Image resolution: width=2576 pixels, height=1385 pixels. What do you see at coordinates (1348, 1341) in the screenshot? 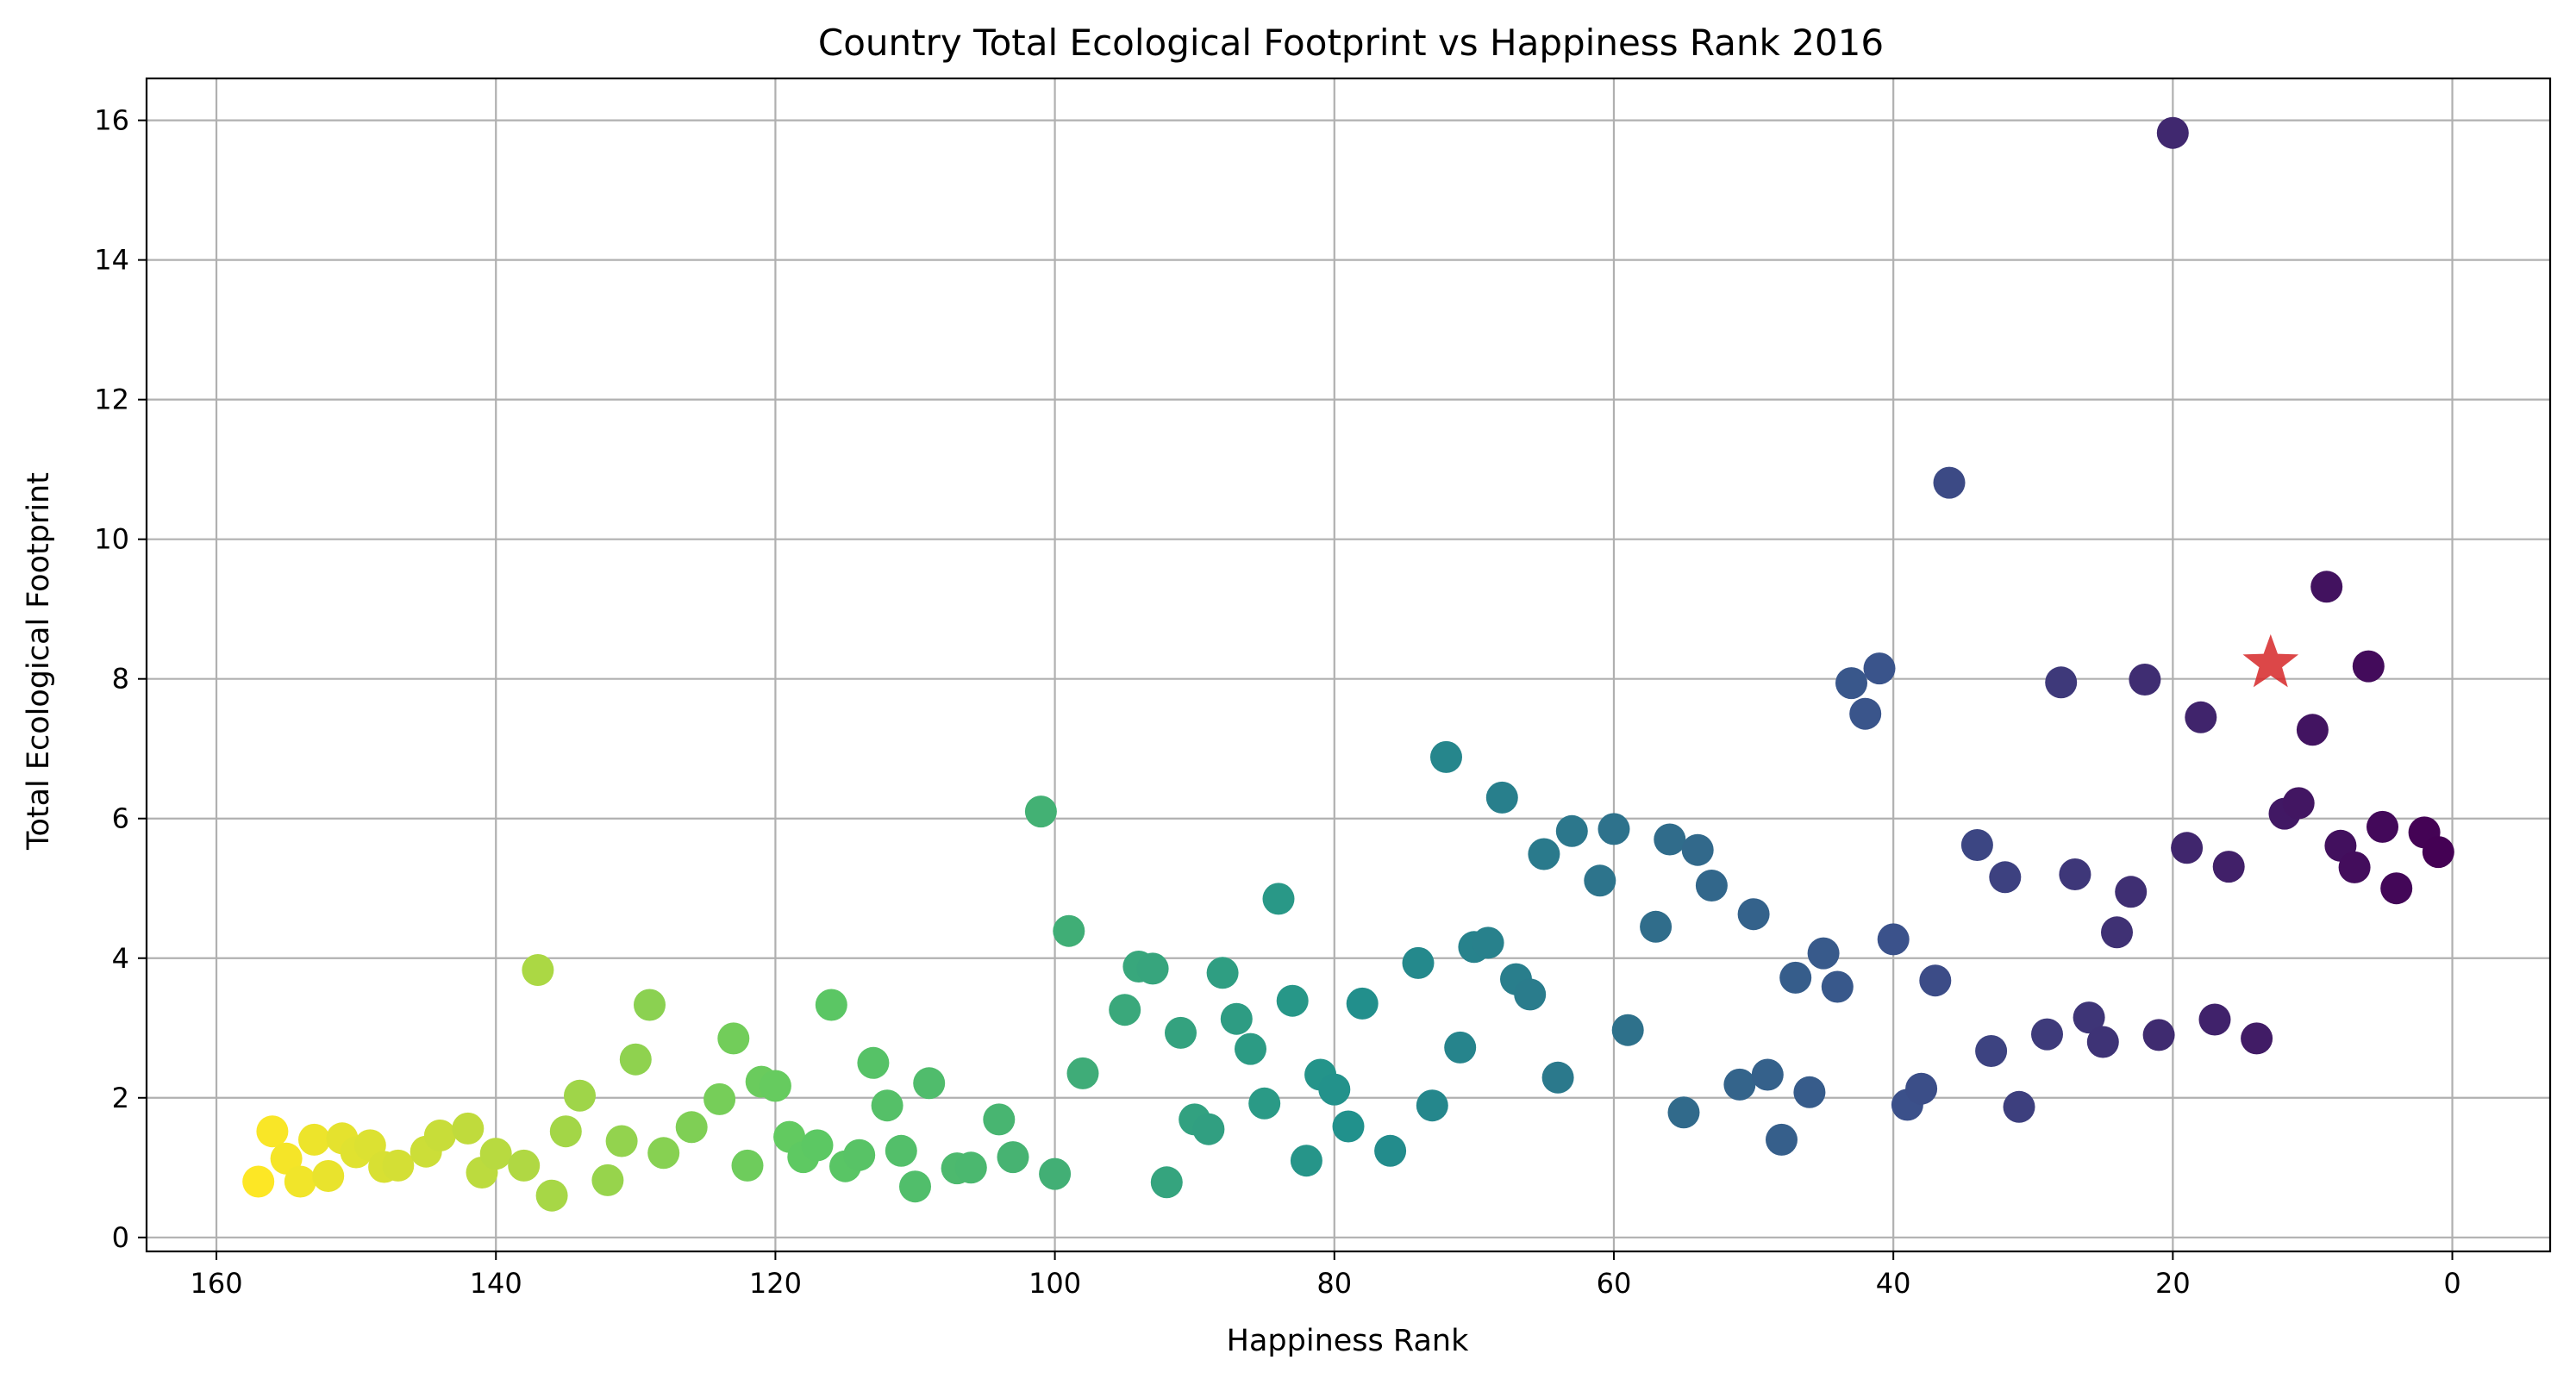
I see `x-axis-title: Happiness Rank` at bounding box center [1348, 1341].